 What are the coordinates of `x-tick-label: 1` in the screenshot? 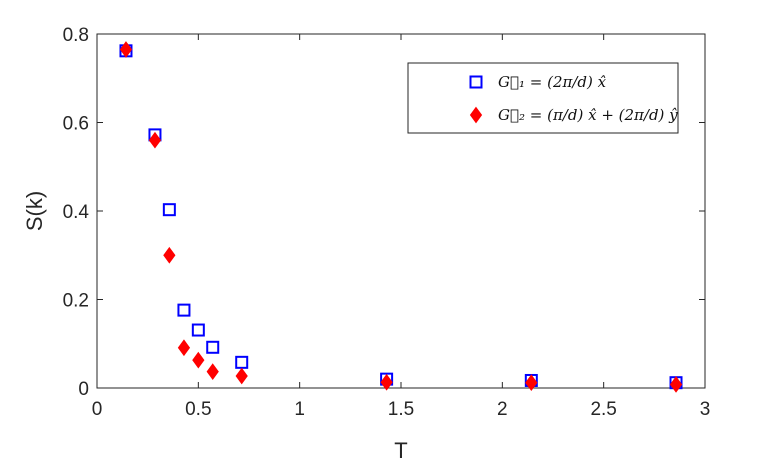 It's located at (299, 409).